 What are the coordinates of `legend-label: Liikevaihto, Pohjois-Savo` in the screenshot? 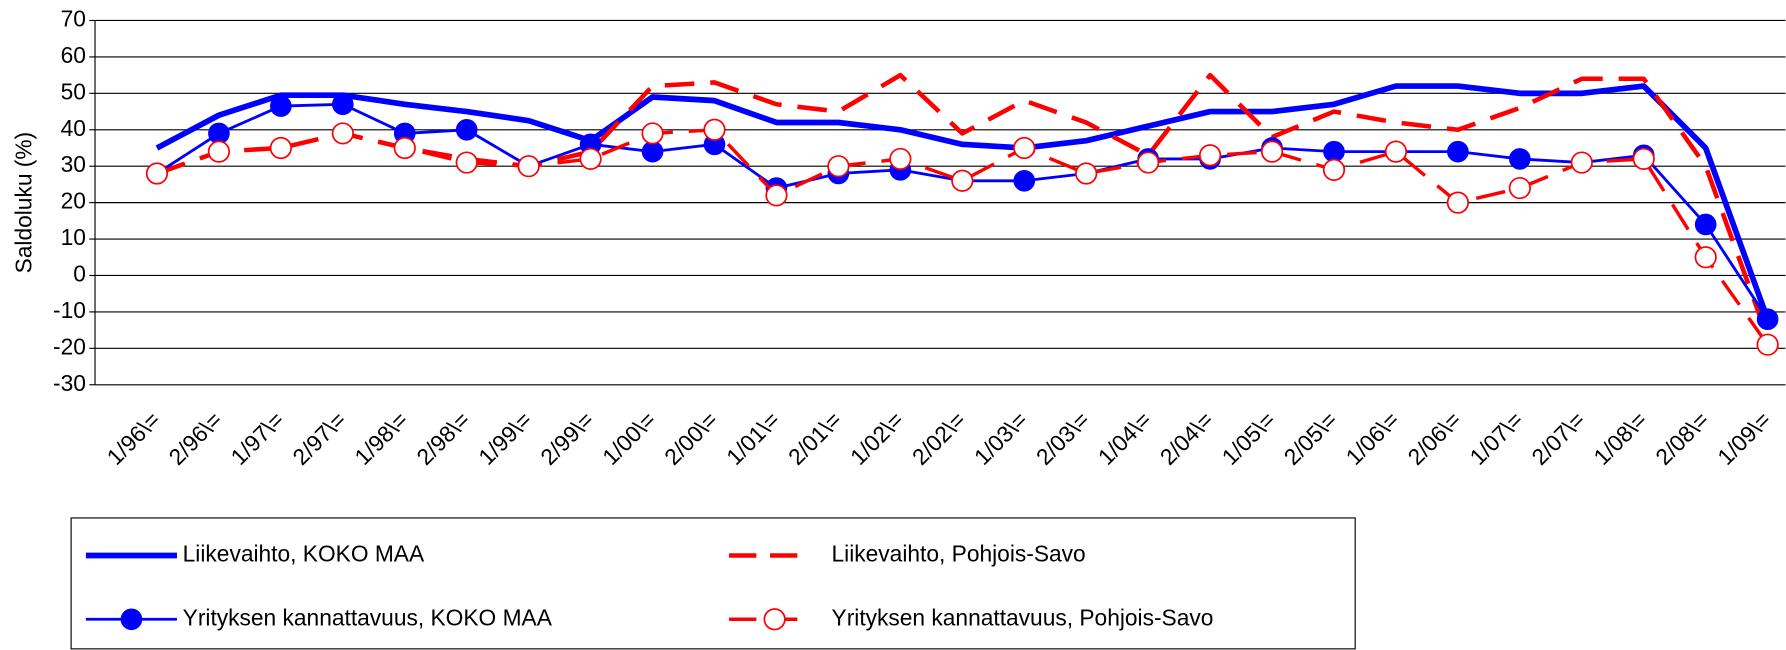 It's located at (959, 554).